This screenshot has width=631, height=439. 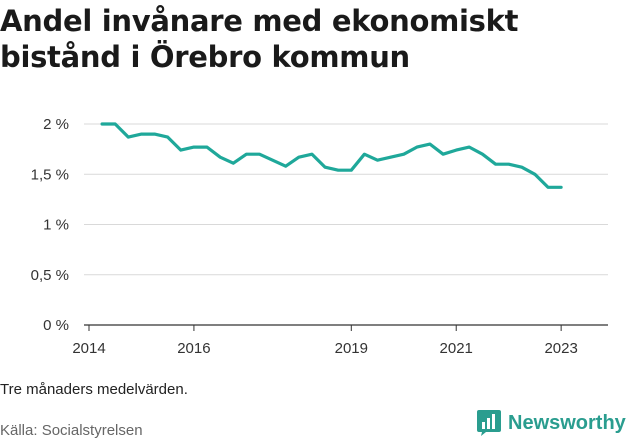 I want to click on y-tick-label: 0,5 %, so click(x=50, y=275).